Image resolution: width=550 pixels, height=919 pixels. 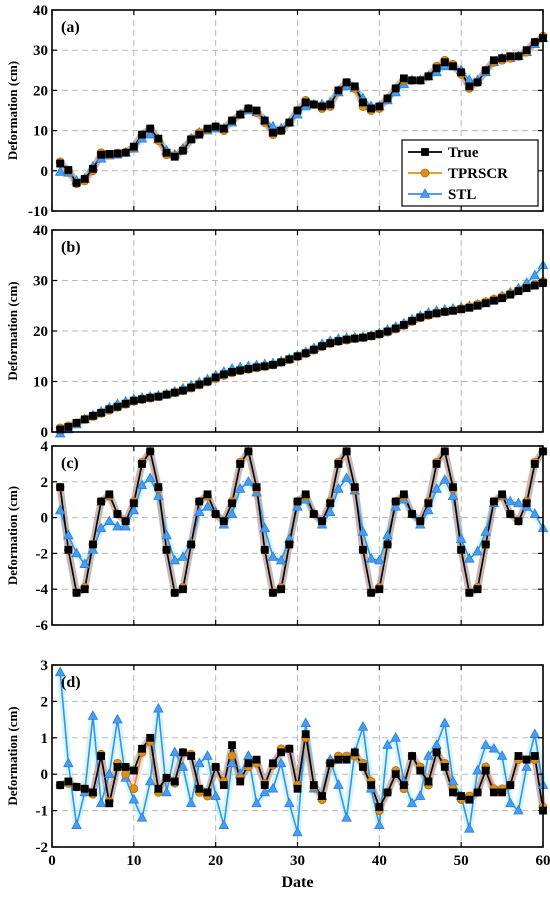 I want to click on y-tick-label: -2, so click(x=42, y=554).